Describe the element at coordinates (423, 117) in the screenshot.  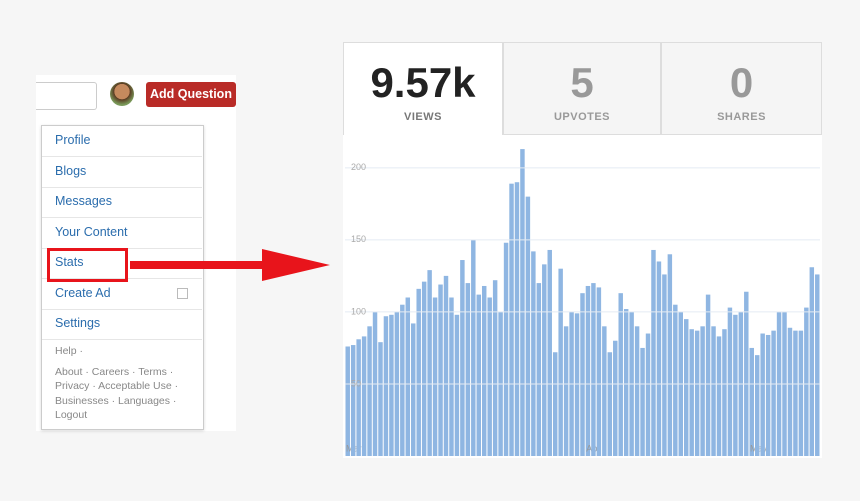
I see `tab-label: VIEWS` at that location.